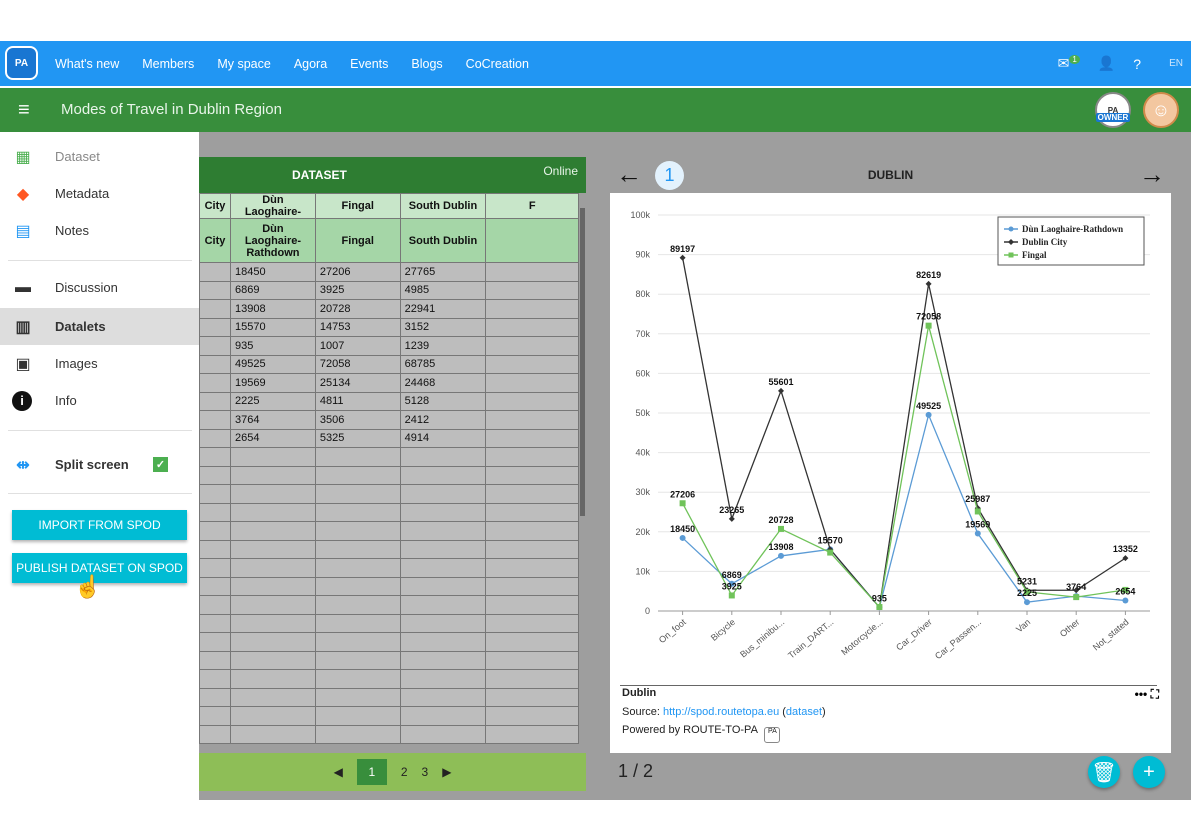  Describe the element at coordinates (272, 401) in the screenshot. I see `table-cell: 2225` at that location.